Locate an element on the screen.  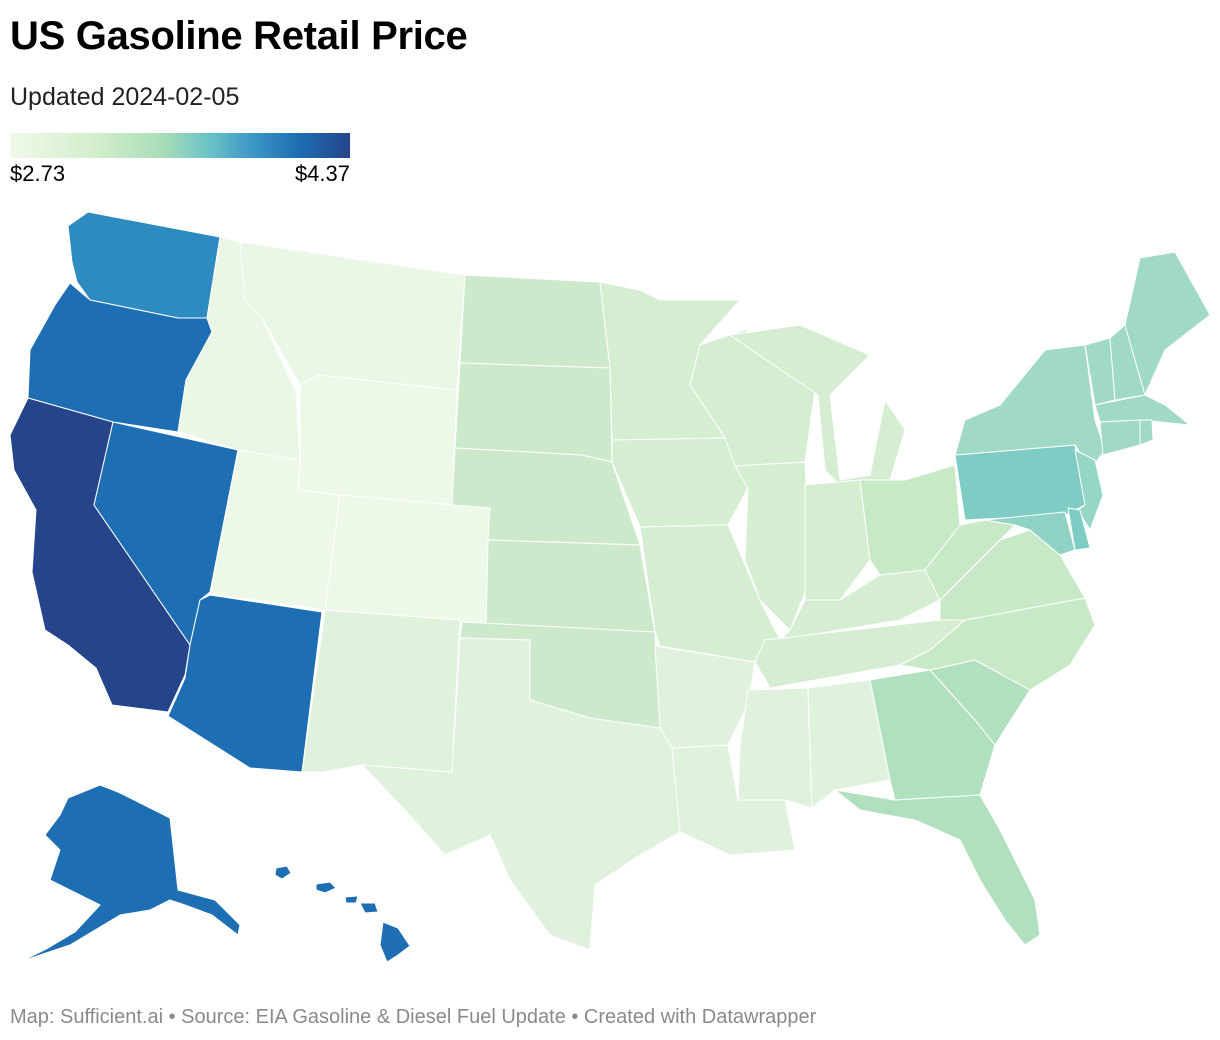
state-ks is located at coordinates (570, 586).